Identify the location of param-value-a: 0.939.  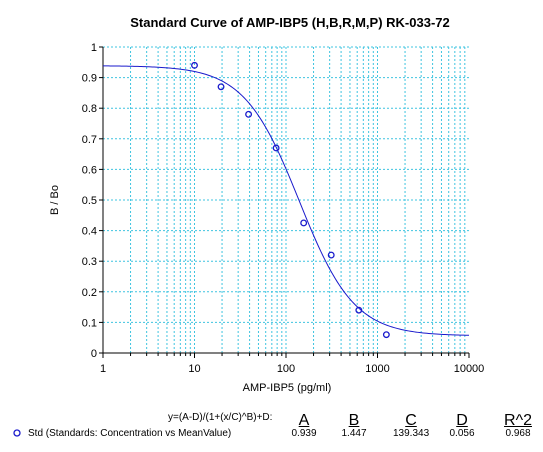
(304, 433).